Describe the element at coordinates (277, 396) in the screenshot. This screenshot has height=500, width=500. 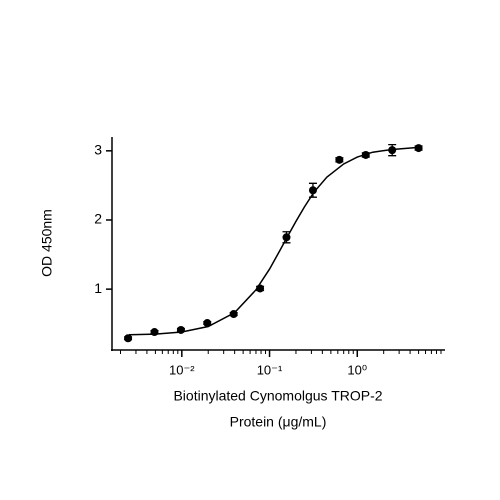
I see `x-axis-label: Biotinylated Cynomolgus TROP-2` at that location.